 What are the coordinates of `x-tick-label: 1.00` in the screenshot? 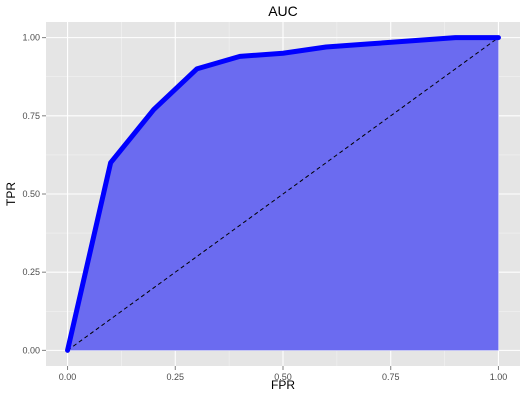 It's located at (499, 377).